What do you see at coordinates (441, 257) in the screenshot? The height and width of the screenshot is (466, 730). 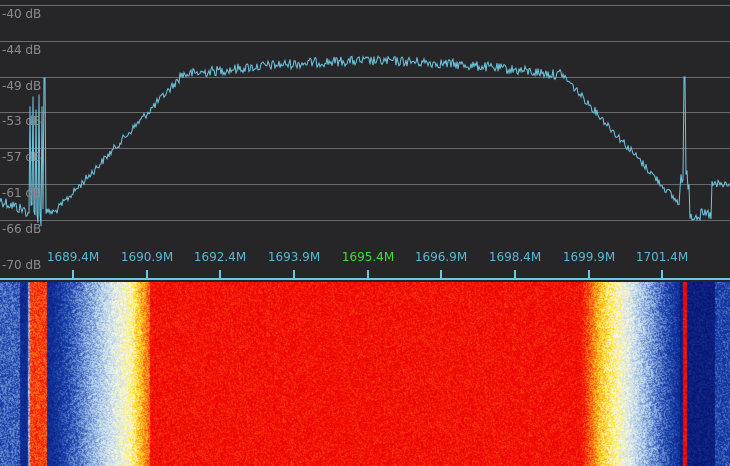 I see `freq-label: 1696.9M` at bounding box center [441, 257].